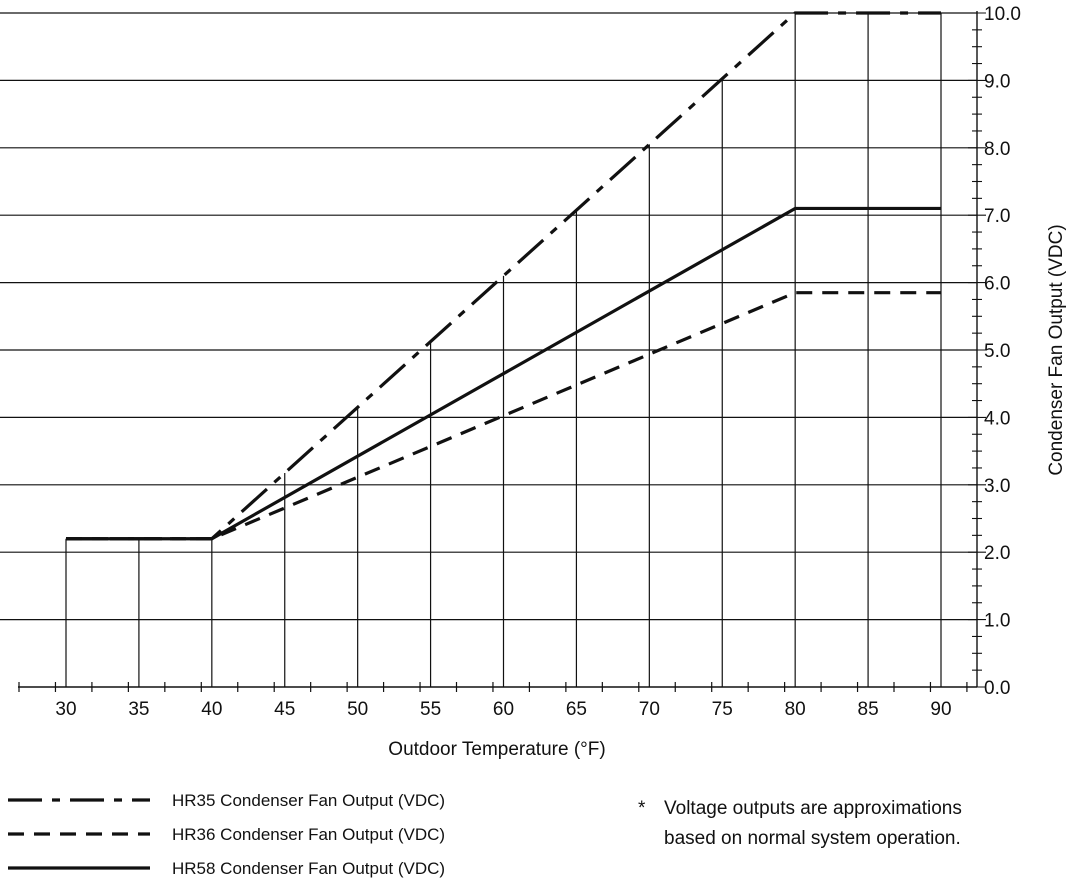 The image size is (1075, 890). Describe the element at coordinates (853, 809) in the screenshot. I see `note-line-1: Voltage outputs are approximations` at that location.